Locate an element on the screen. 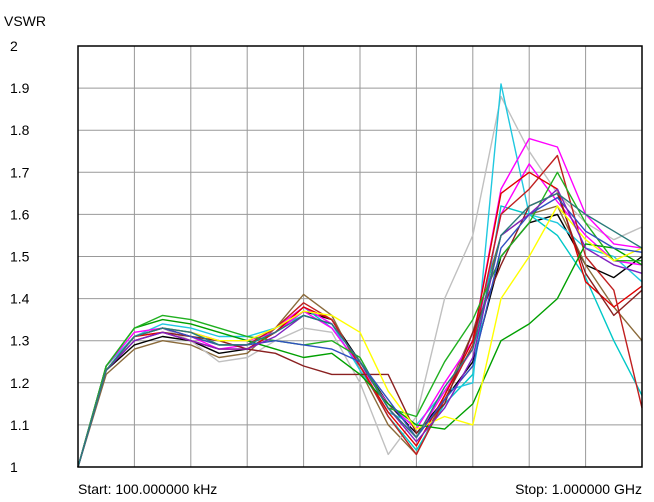 The width and height of the screenshot is (654, 502). y-tick-label: 1.7 is located at coordinates (20, 172).